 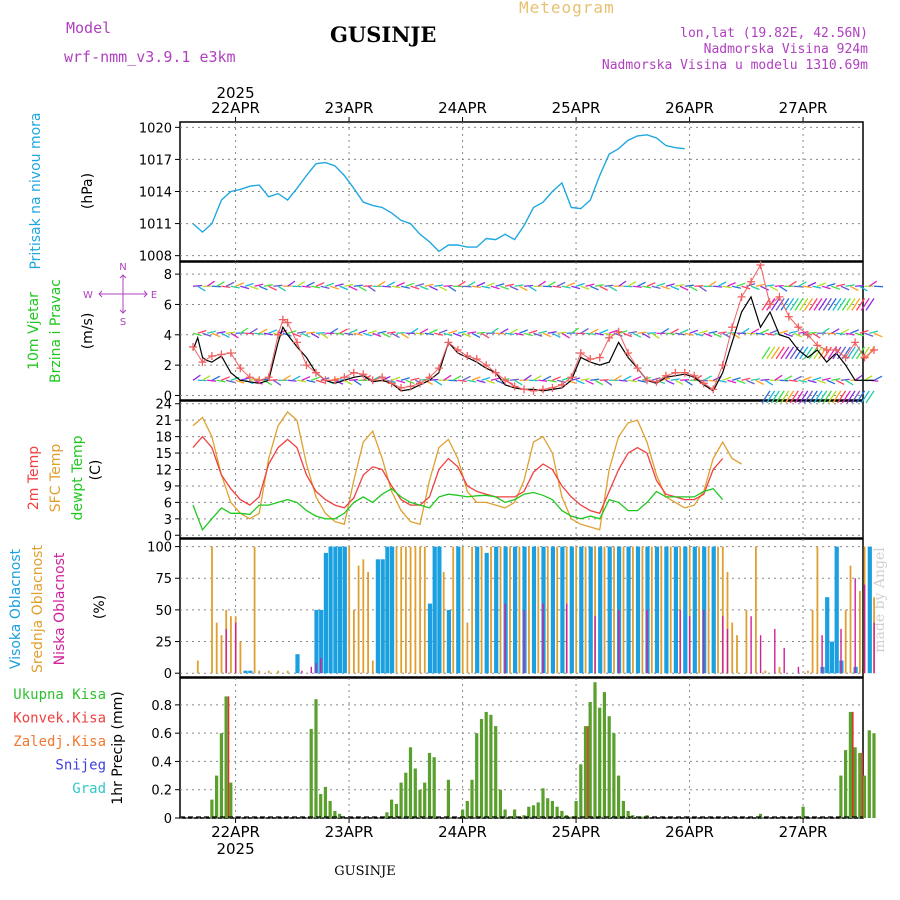 What do you see at coordinates (803, 108) in the screenshot?
I see `date-label-top: 27APR` at bounding box center [803, 108].